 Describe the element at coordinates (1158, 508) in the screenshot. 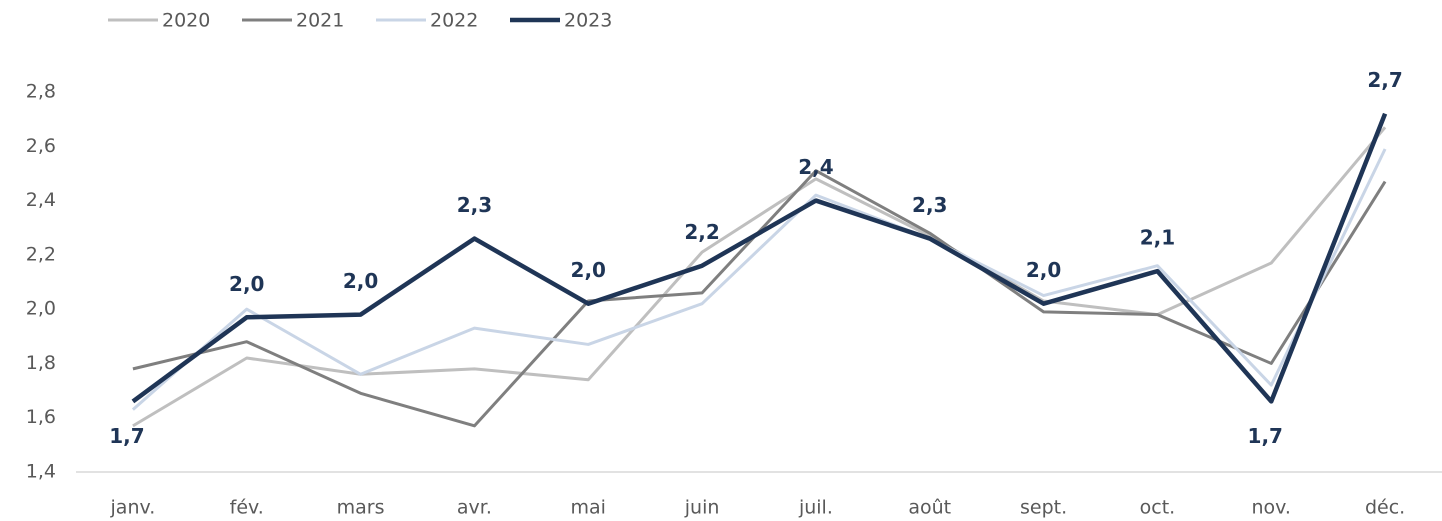

I see `x-tick-label: oct.` at that location.